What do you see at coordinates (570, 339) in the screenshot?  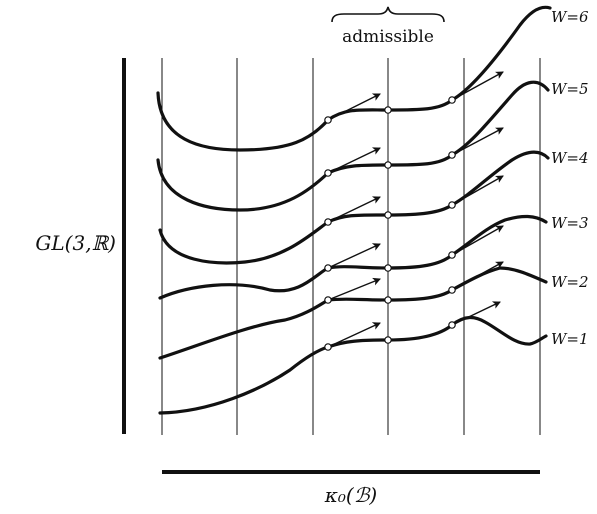 I see `w1-label: W=1` at bounding box center [570, 339].